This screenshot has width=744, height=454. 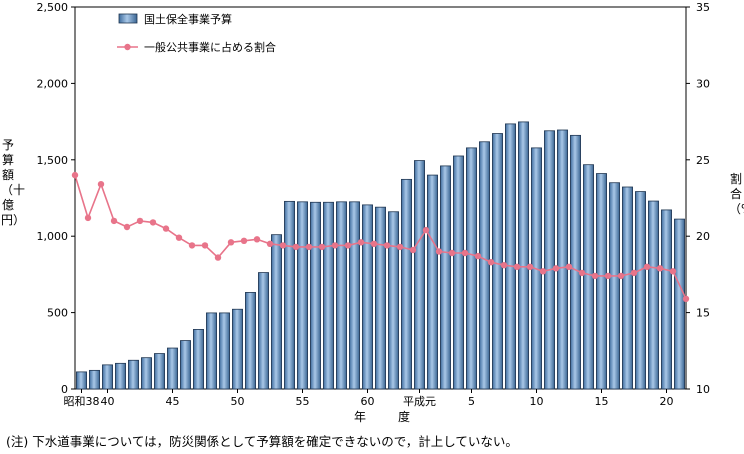 What do you see at coordinates (703, 83) in the screenshot?
I see `y-right-tick-label: 30` at bounding box center [703, 83].